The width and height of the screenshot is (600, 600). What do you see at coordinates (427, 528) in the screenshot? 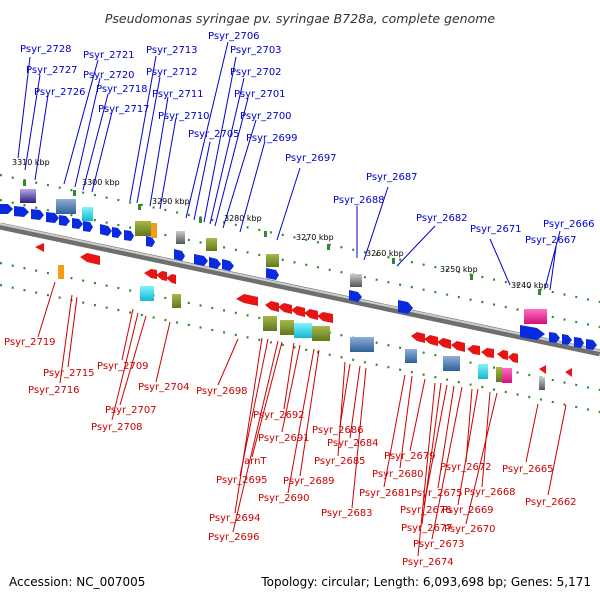
I see `gene-label: Psyr_2677` at bounding box center [427, 528].